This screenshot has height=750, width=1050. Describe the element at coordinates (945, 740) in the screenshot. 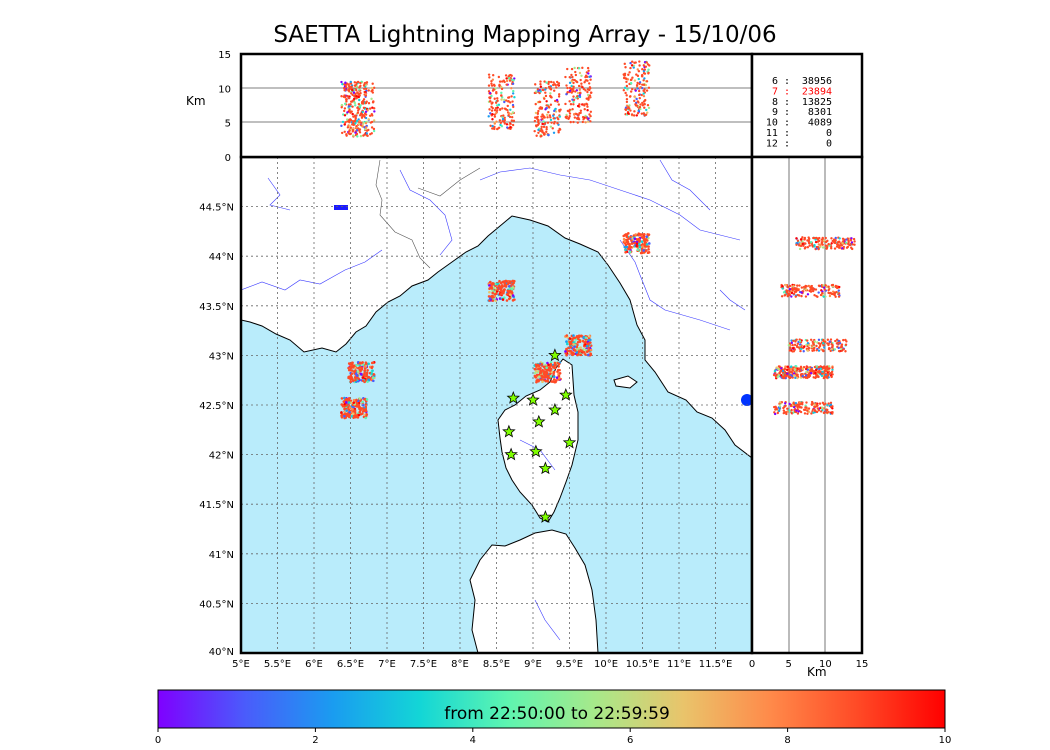

I see `colorbar-tick-label: 10` at that location.